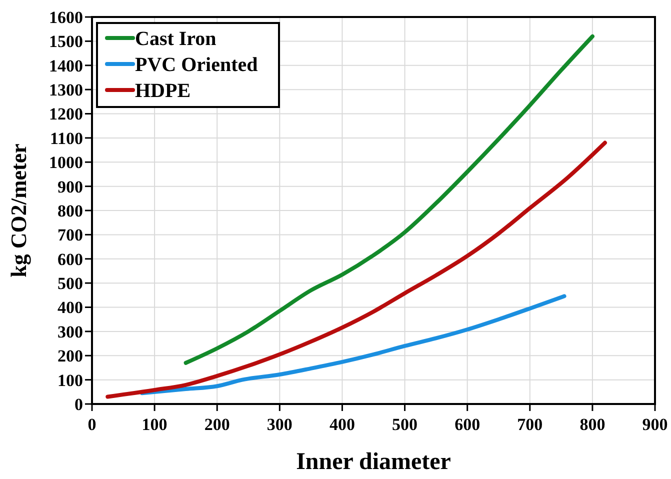  What do you see at coordinates (66, 114) in the screenshot?
I see `y-tick-label: 1200` at bounding box center [66, 114].